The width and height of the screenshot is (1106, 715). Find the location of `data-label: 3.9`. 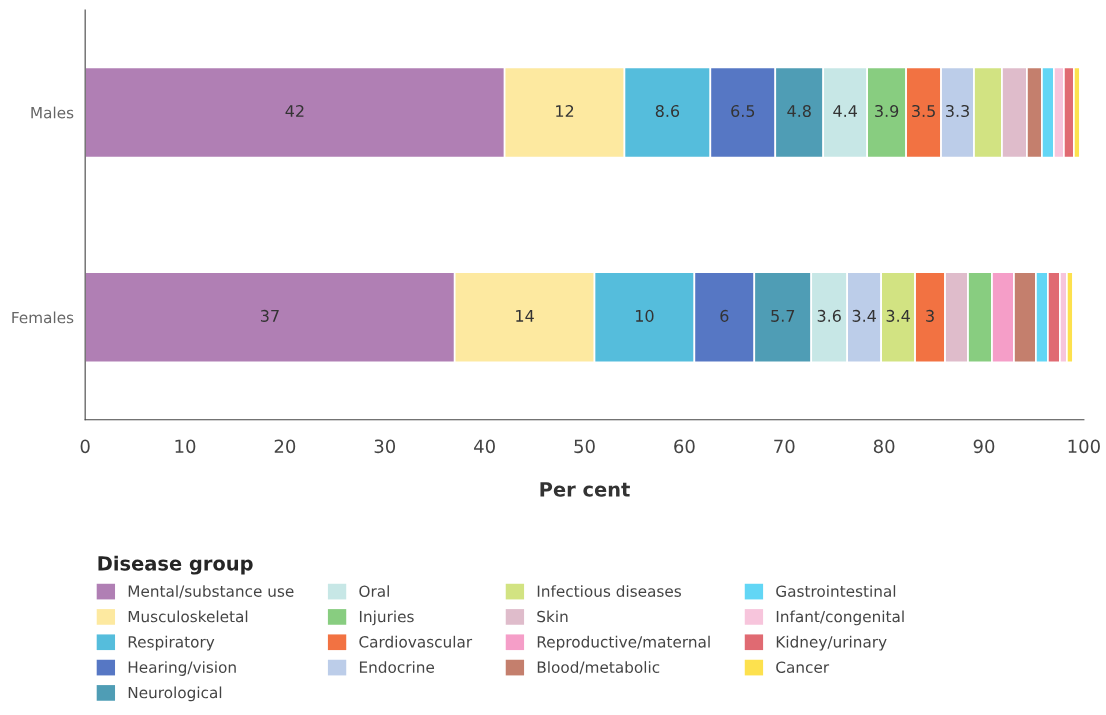

data-label: 3.9 is located at coordinates (887, 111).